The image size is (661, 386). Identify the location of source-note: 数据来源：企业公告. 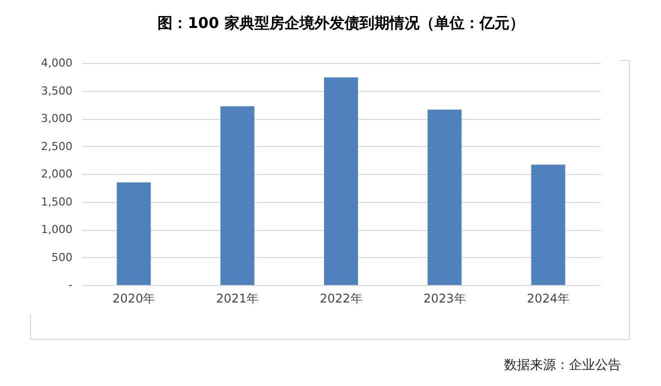
(562, 365).